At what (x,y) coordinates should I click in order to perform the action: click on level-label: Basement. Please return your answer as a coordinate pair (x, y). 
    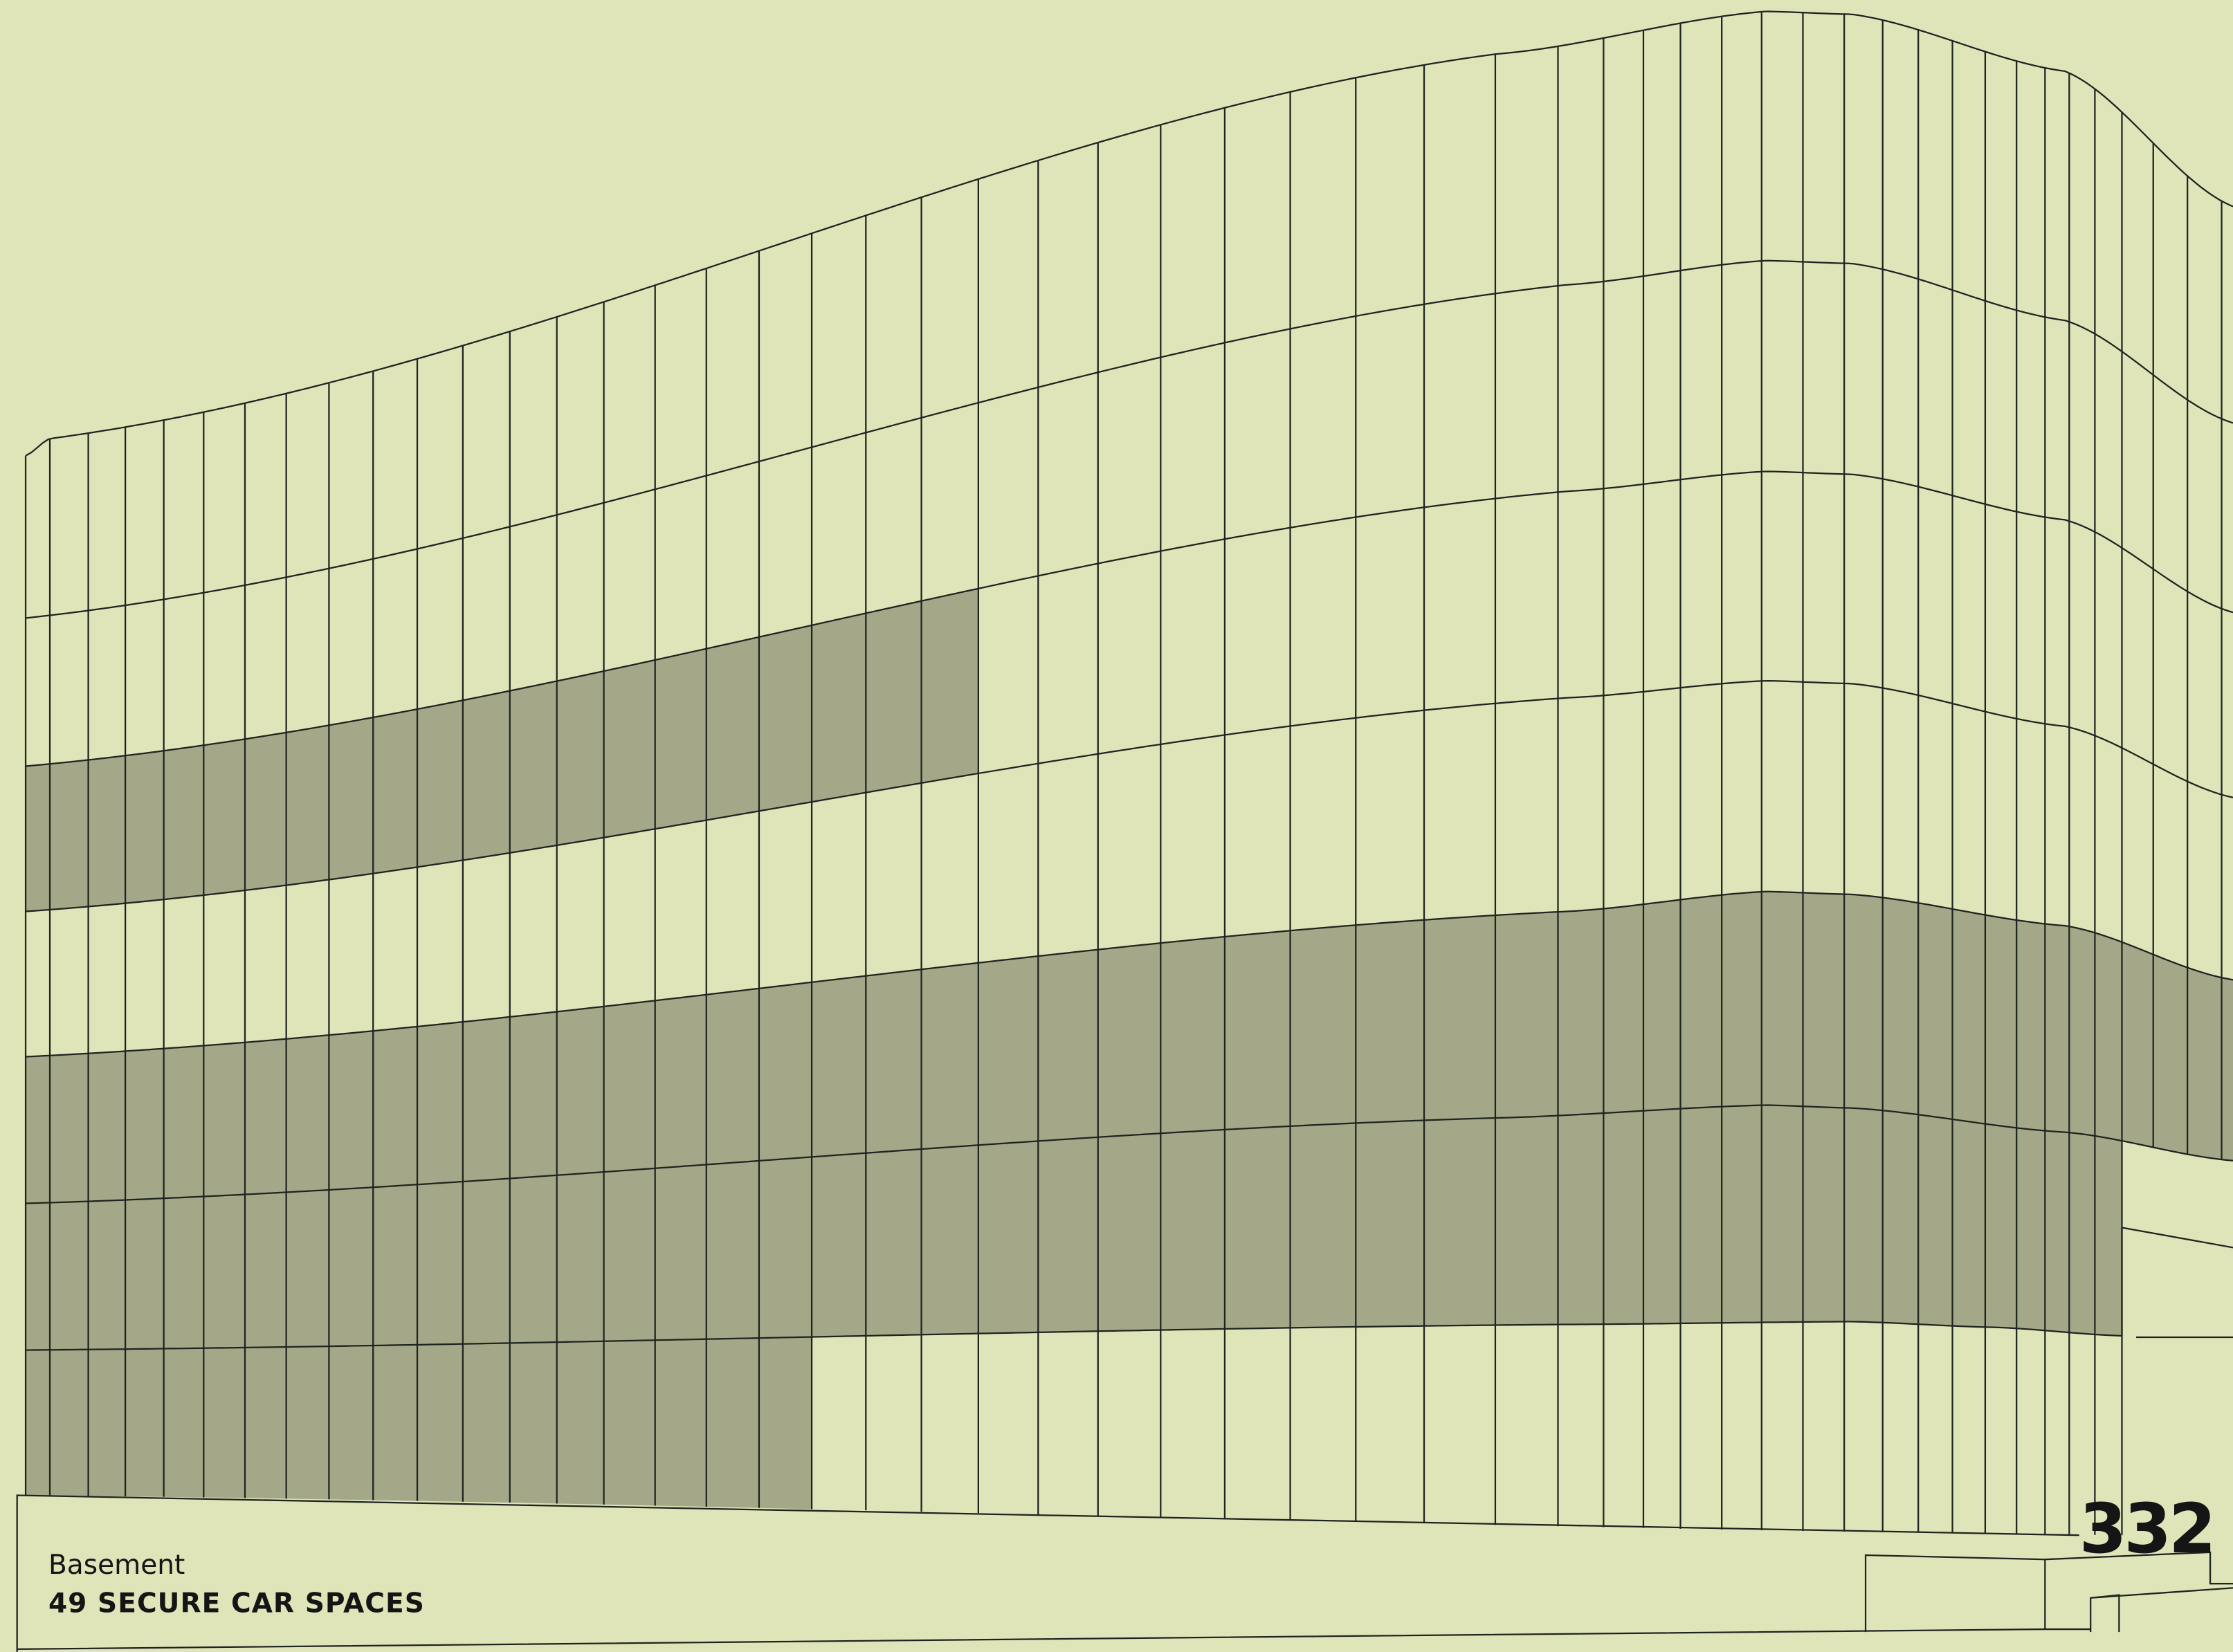
    Looking at the image, I should click on (116, 1565).